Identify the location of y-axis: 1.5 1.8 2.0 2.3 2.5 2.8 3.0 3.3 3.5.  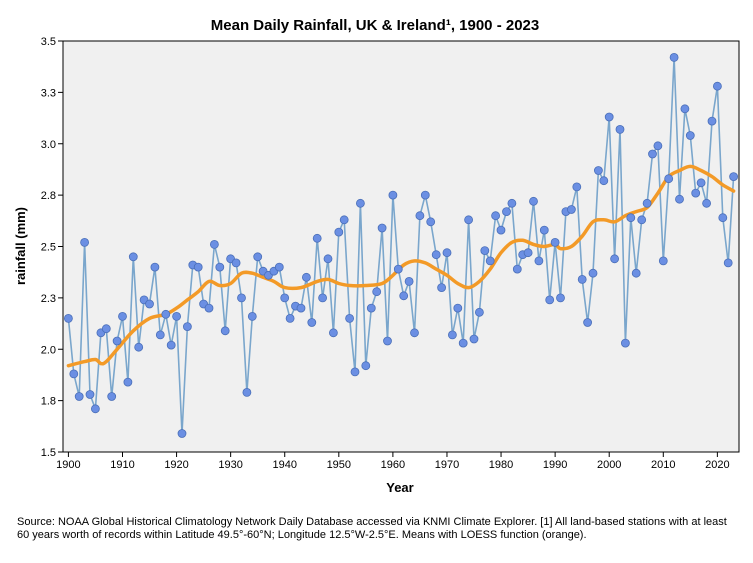
(52, 247).